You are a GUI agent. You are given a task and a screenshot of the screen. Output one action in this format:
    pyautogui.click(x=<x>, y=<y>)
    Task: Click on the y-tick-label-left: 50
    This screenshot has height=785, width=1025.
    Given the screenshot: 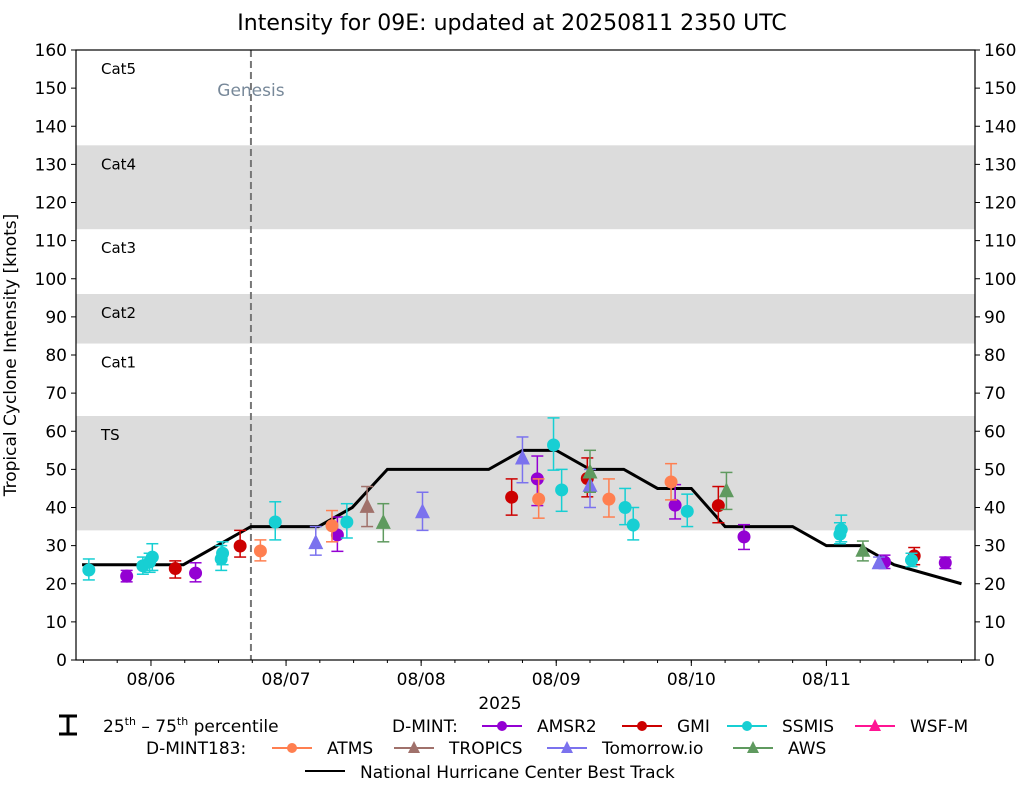 What is the action you would take?
    pyautogui.click(x=56, y=470)
    